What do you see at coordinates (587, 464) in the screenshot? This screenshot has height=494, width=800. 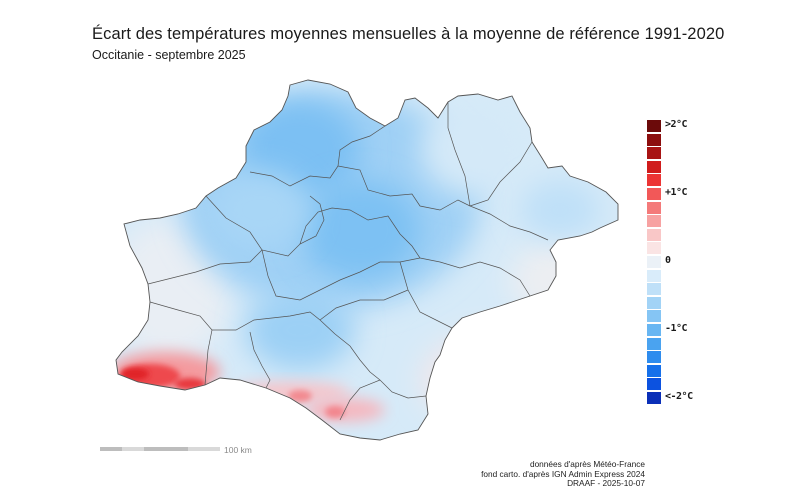 I see `credit-source: données d'après Météo-France` at bounding box center [587, 464].